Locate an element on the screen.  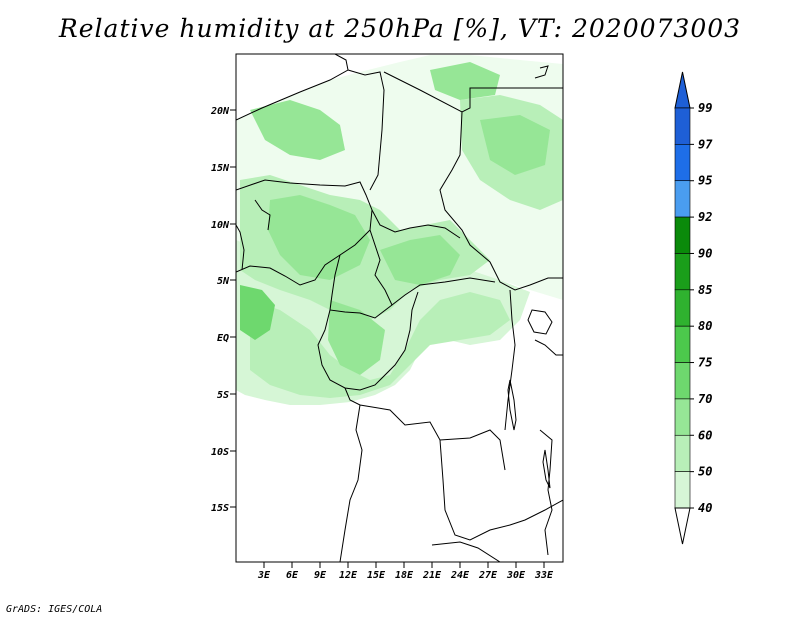
colorbar-label: 92 is located at coordinates (705, 217).